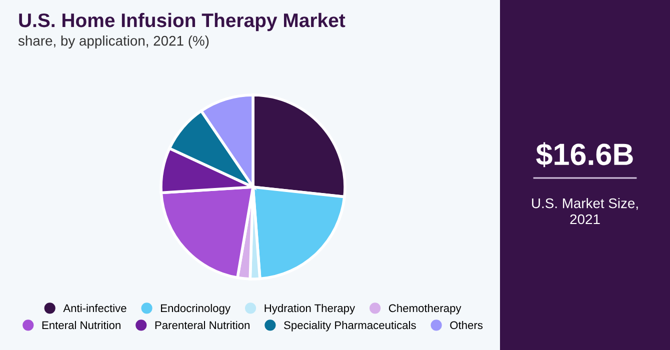 This screenshot has width=670, height=350. What do you see at coordinates (425, 309) in the screenshot?
I see `legend-label: Chemotherapy` at bounding box center [425, 309].